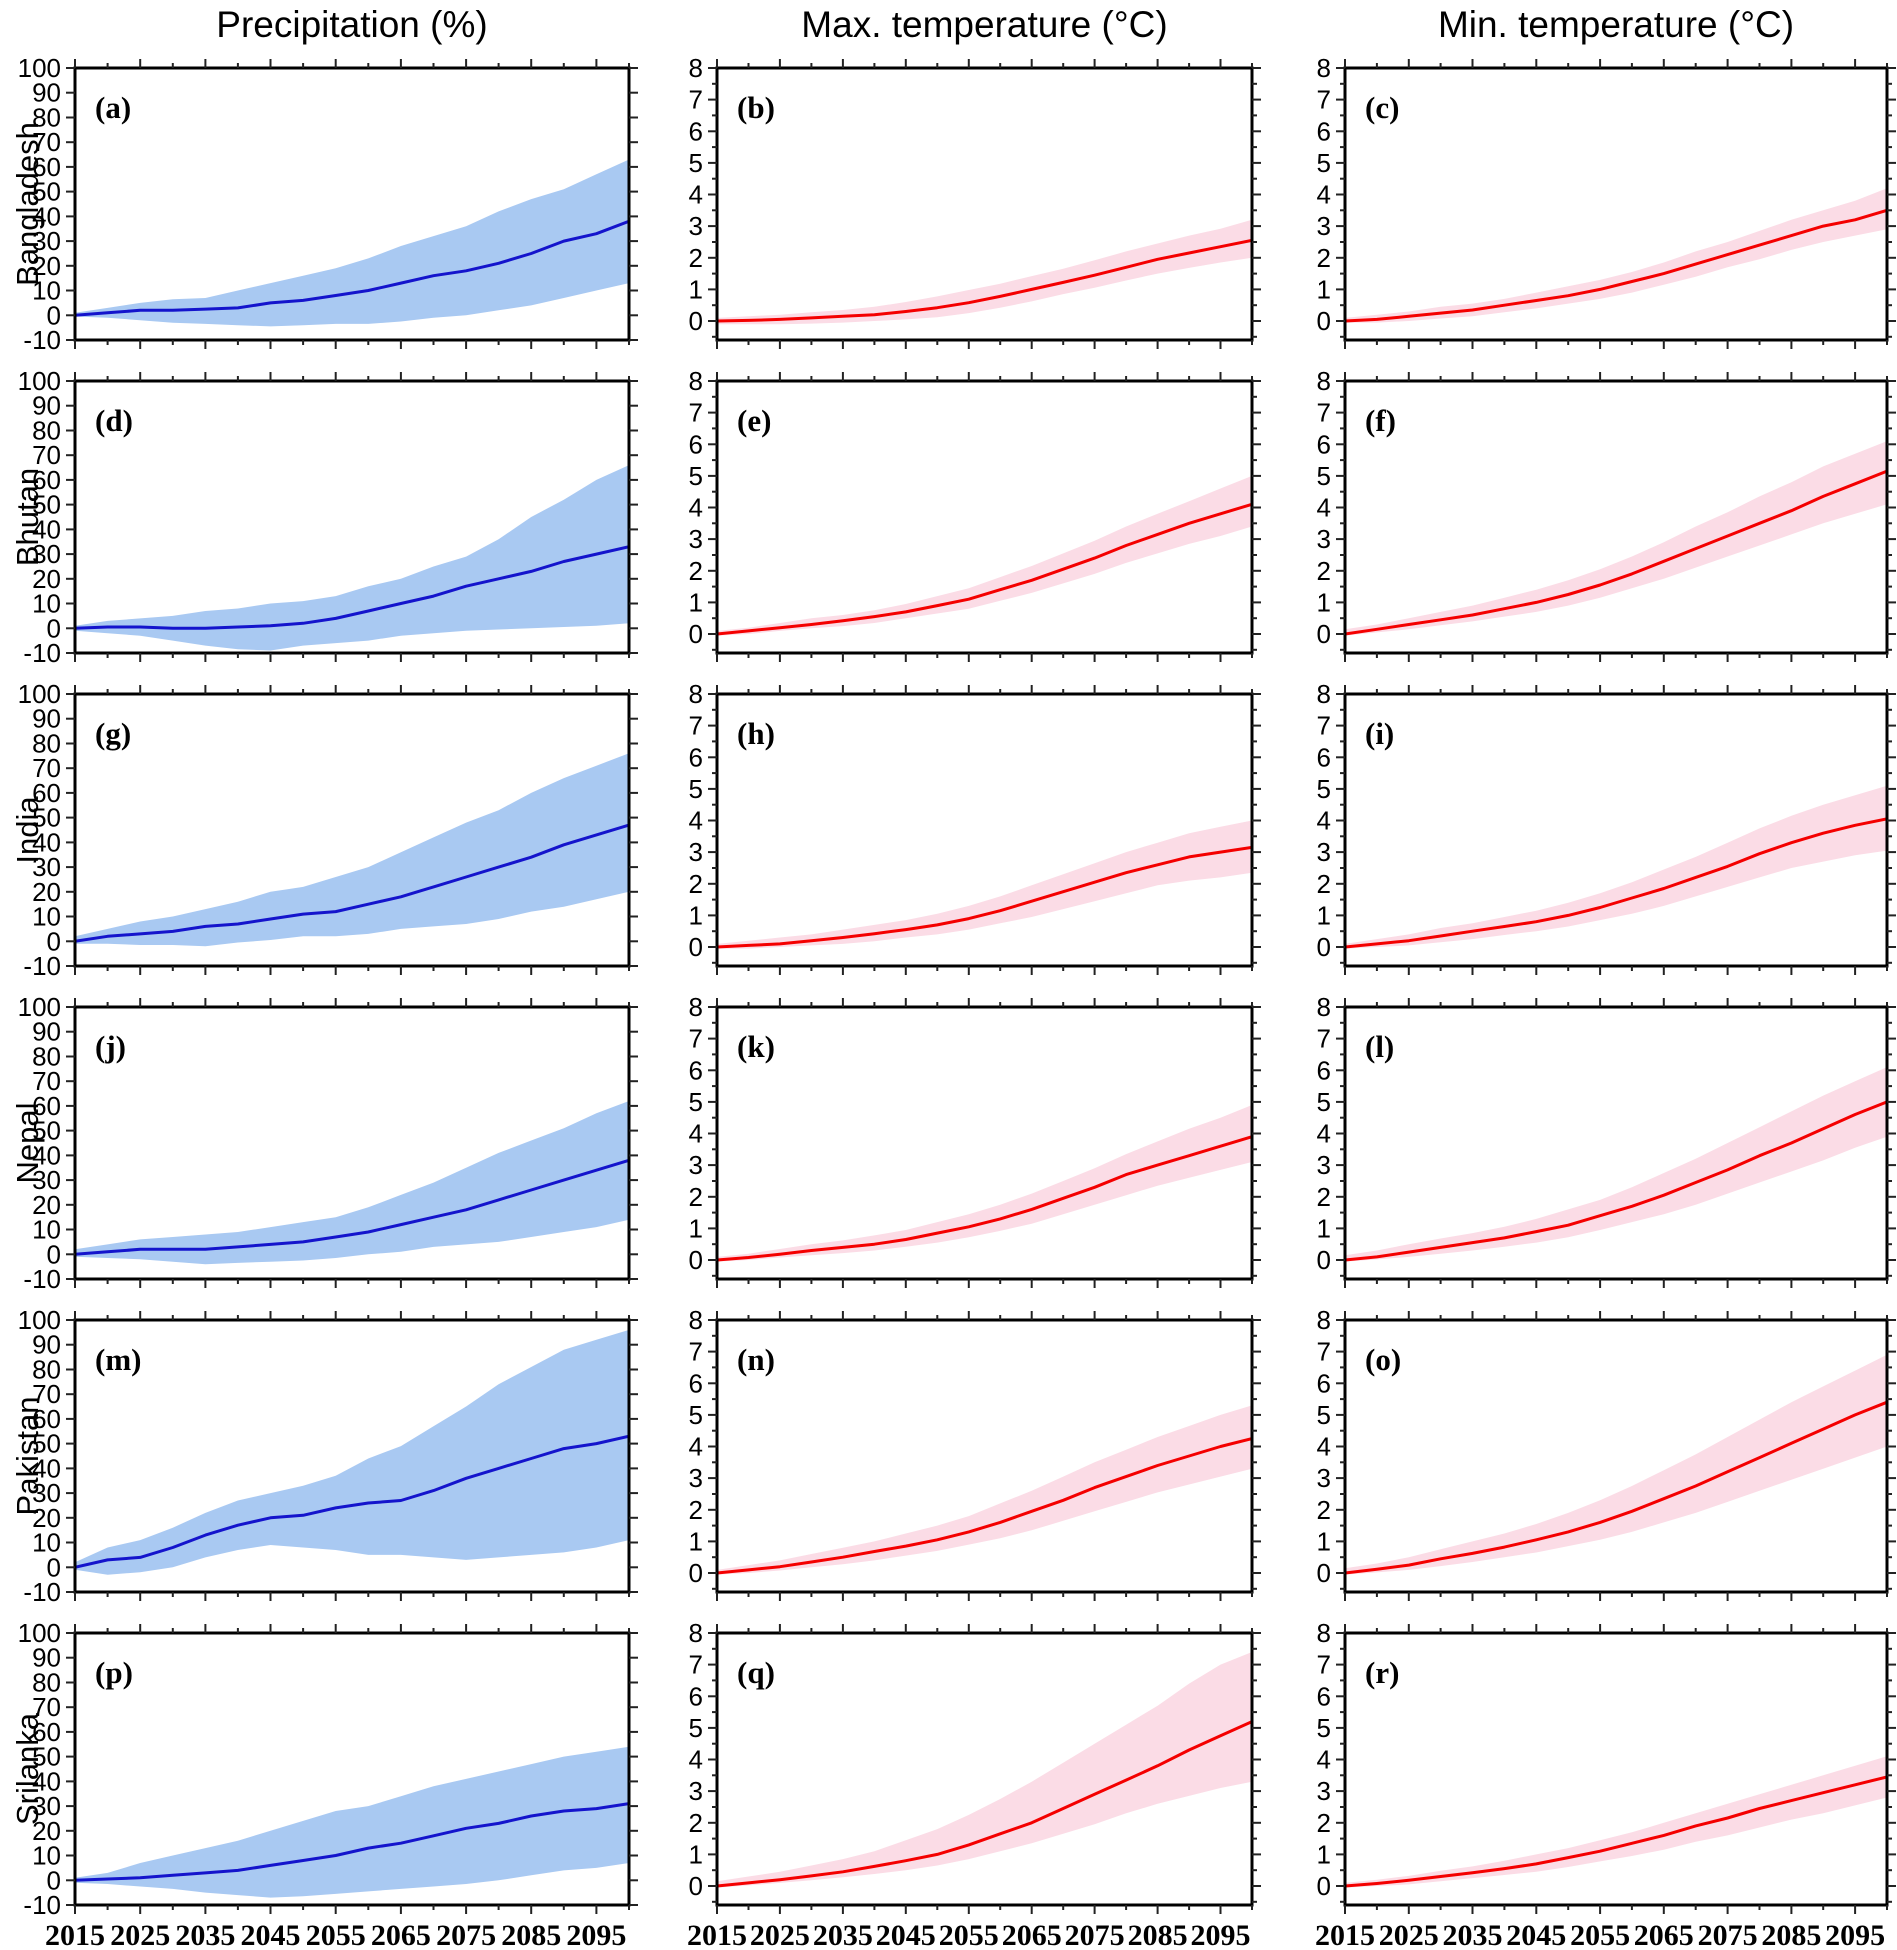  Describe the element at coordinates (1345, 1934) in the screenshot. I see `x-tick-label: 2015` at that location.